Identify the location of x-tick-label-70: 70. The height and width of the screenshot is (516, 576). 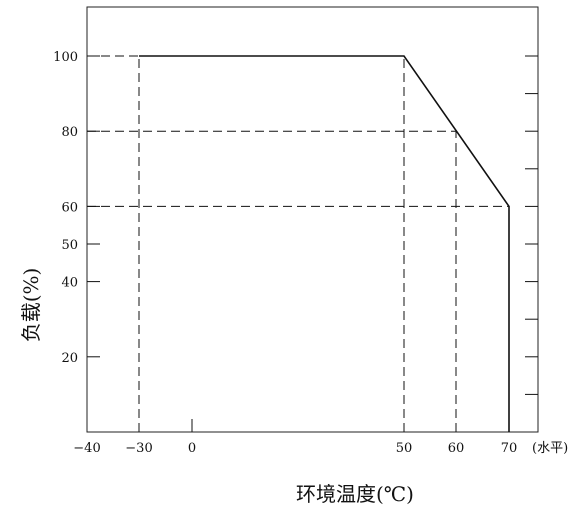
(509, 448).